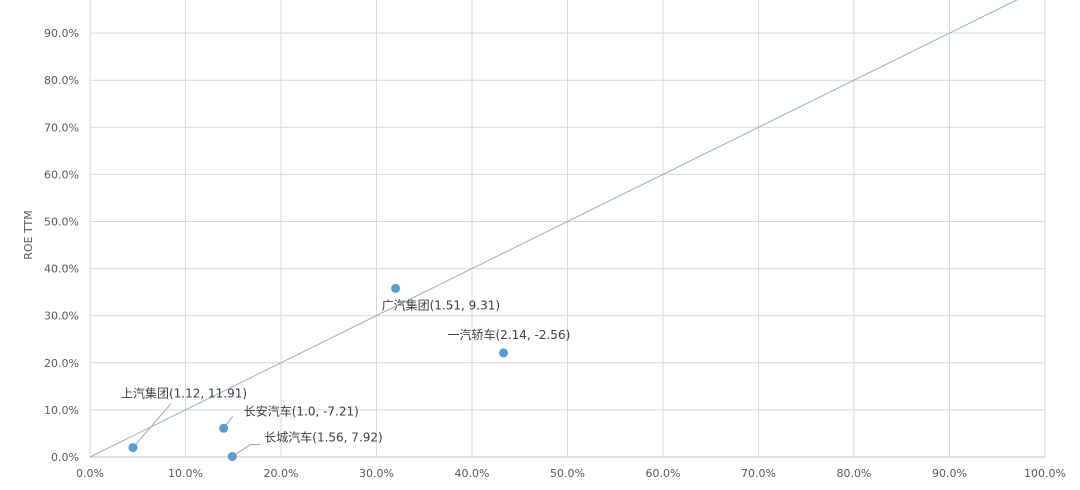 The width and height of the screenshot is (1080, 490). I want to click on point-label: 长城汽车(1.56, 7.92), so click(323, 437).